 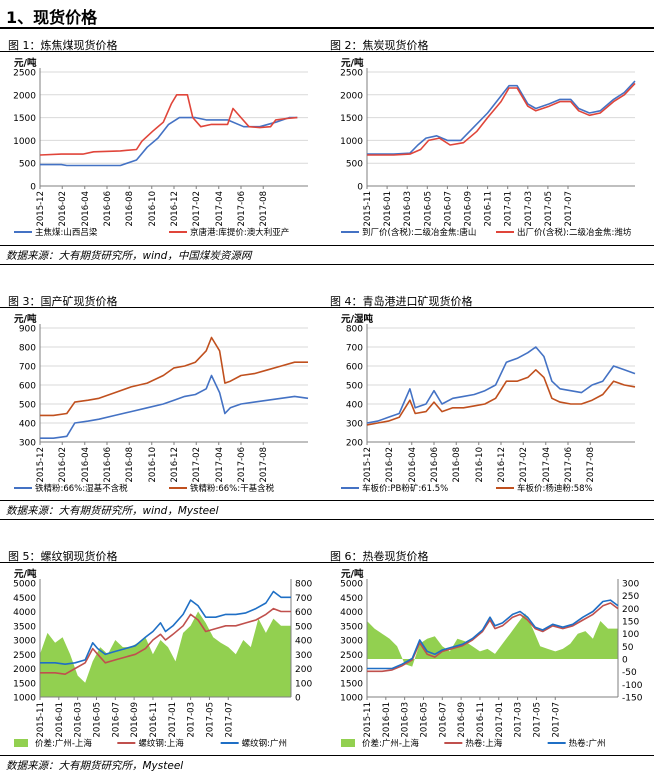 I want to click on y-tick-label: 800, so click(x=27, y=349).